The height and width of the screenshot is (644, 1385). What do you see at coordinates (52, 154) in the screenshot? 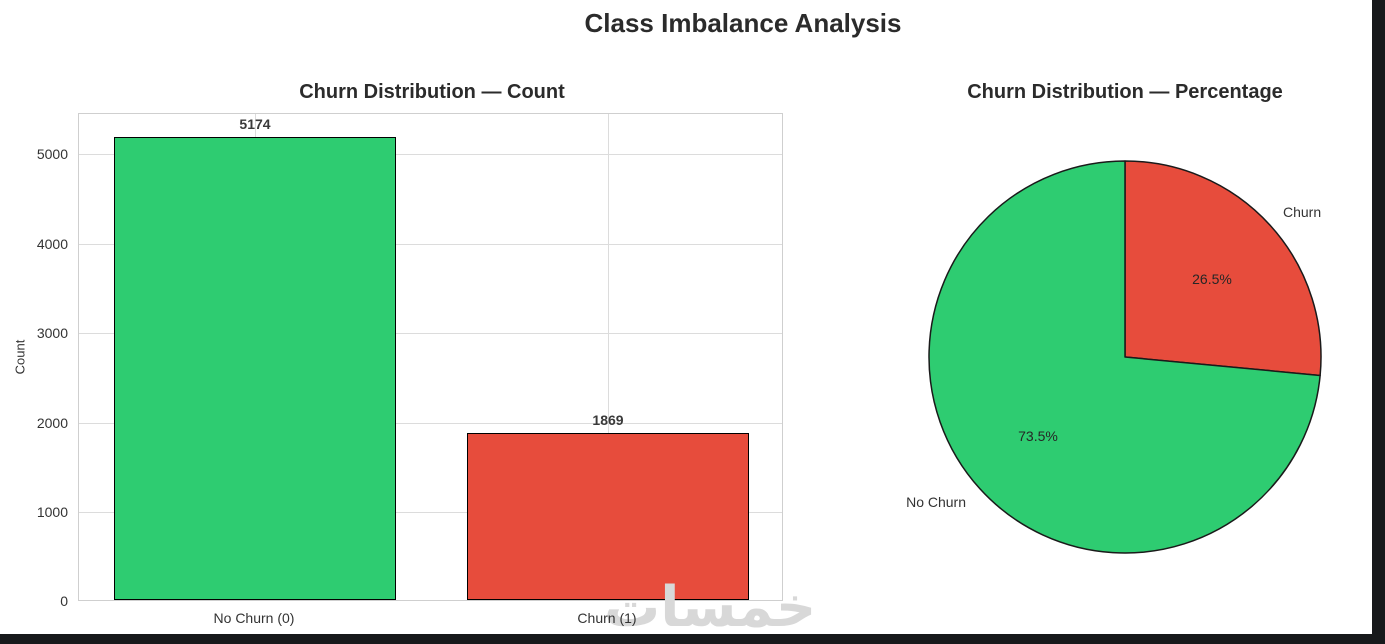
I see `y-tick-5000: 5000` at bounding box center [52, 154].